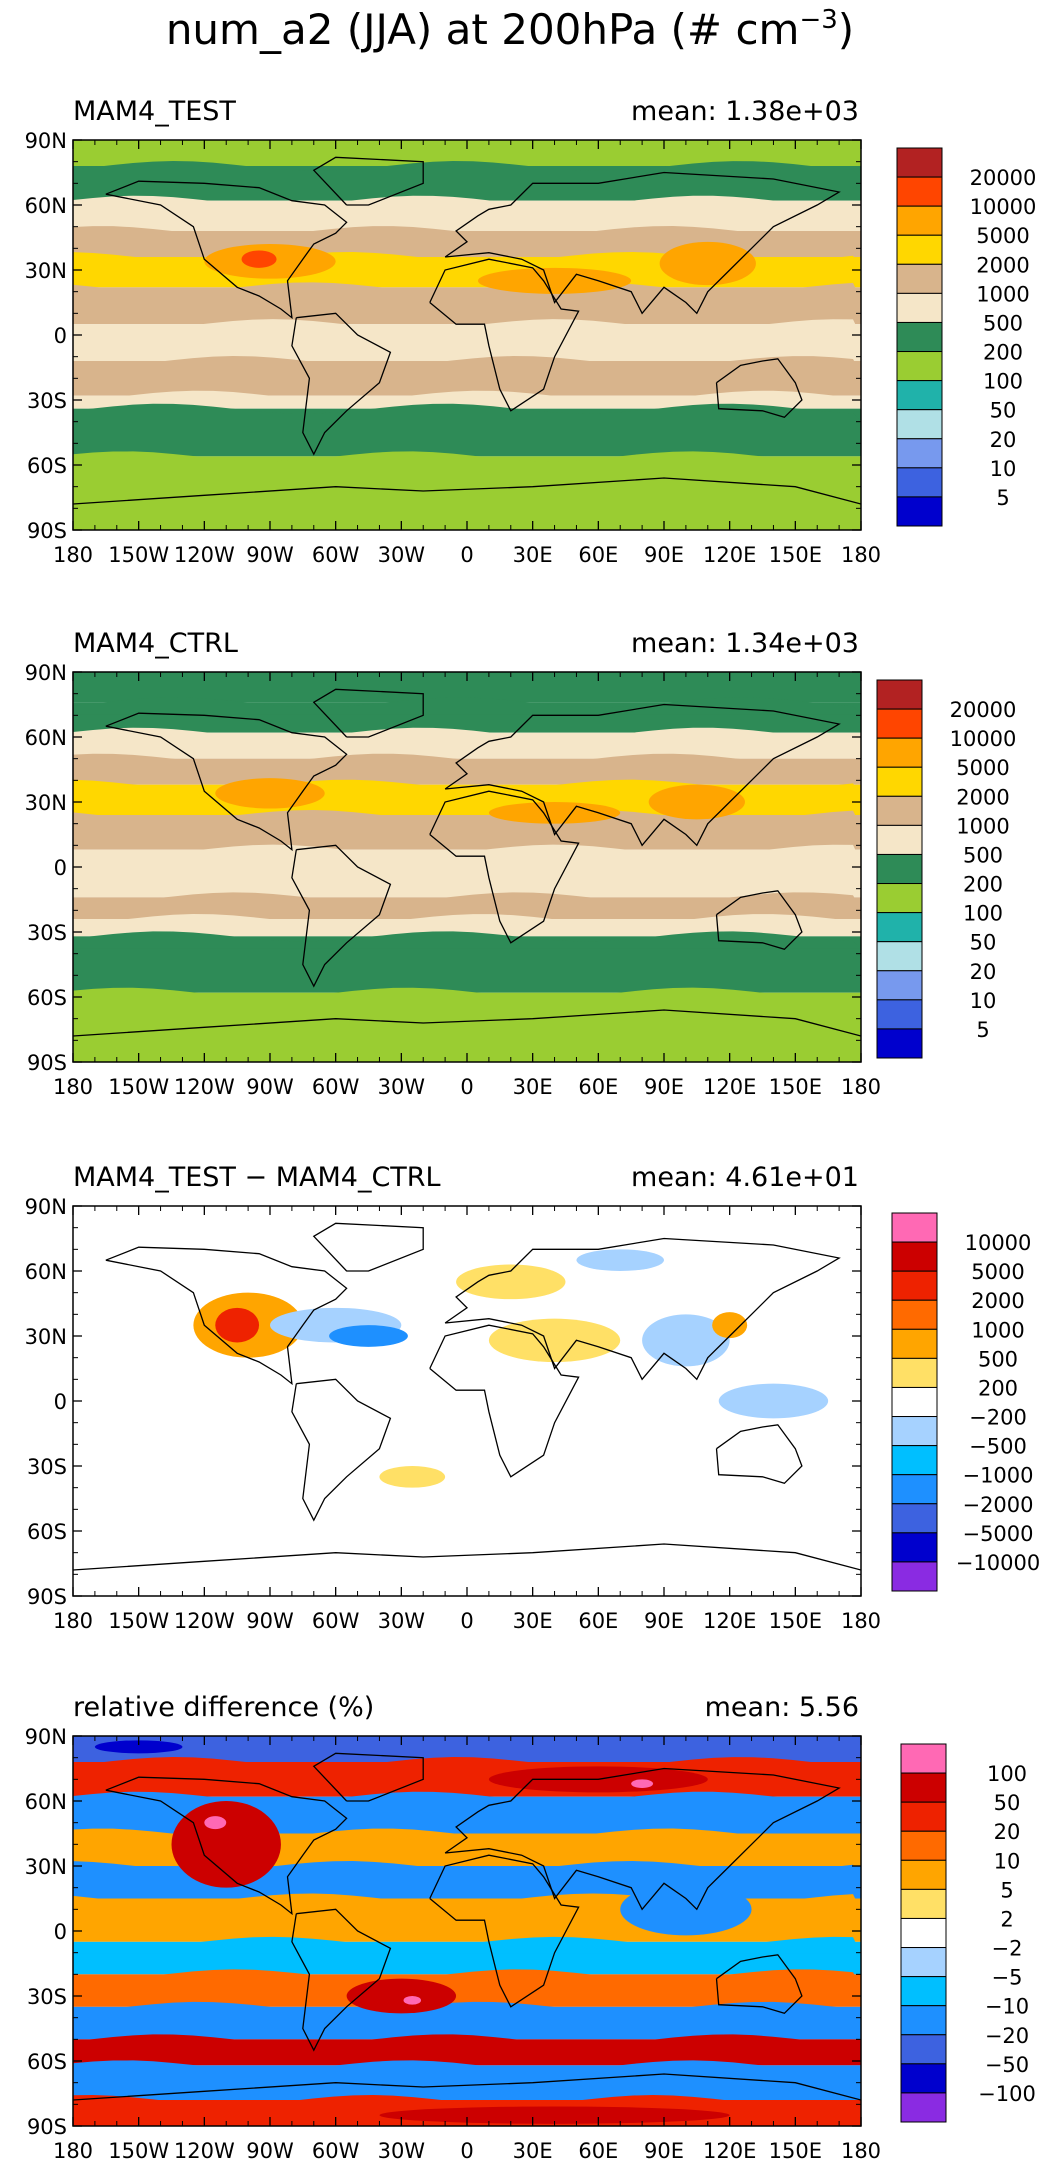 This screenshot has height=2175, width=1043. What do you see at coordinates (336, 555) in the screenshot?
I see `lon-label: 60W` at bounding box center [336, 555].